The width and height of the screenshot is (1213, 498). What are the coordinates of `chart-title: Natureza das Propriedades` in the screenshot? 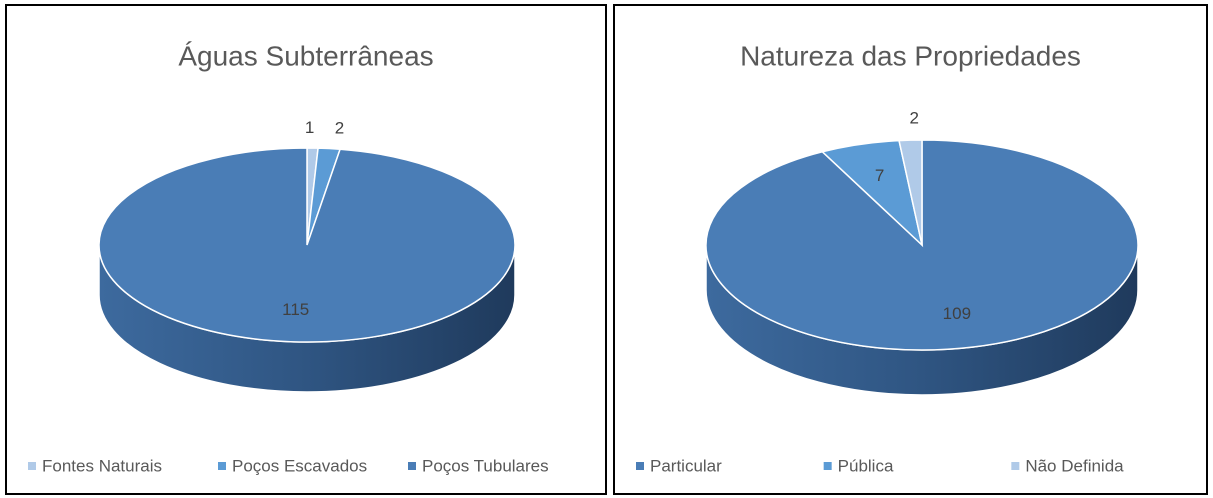 It's located at (910, 55).